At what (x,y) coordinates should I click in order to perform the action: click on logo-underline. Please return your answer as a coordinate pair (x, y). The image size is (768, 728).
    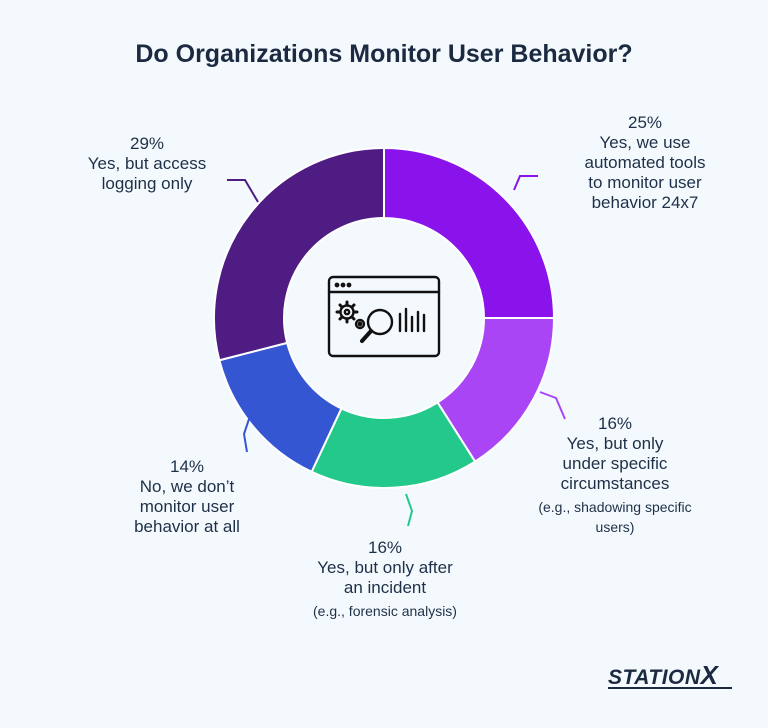
    Looking at the image, I should click on (670, 688).